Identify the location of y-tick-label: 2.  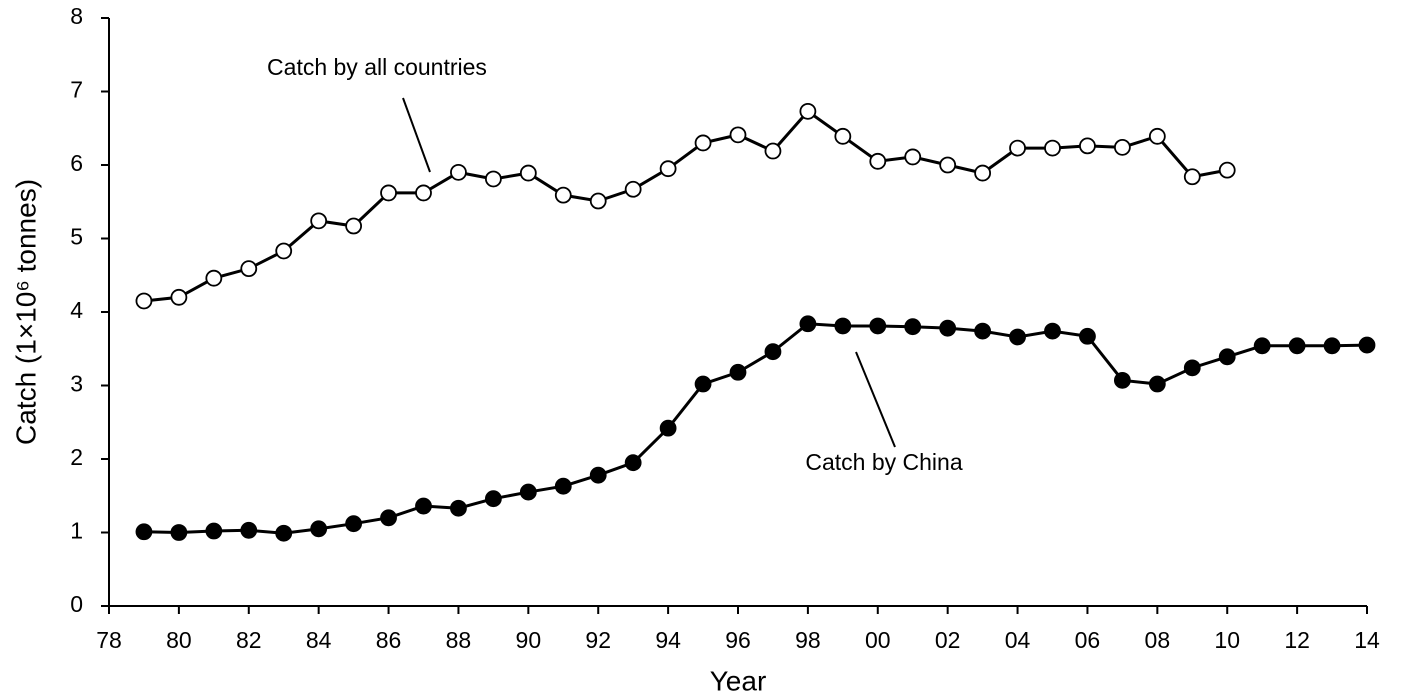
(76, 457).